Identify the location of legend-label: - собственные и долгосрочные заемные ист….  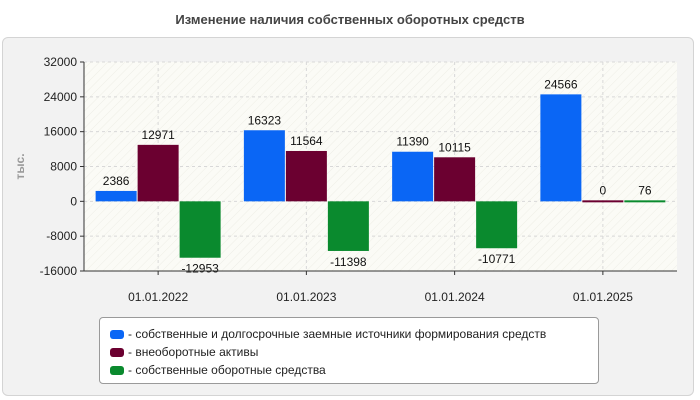
(337, 334).